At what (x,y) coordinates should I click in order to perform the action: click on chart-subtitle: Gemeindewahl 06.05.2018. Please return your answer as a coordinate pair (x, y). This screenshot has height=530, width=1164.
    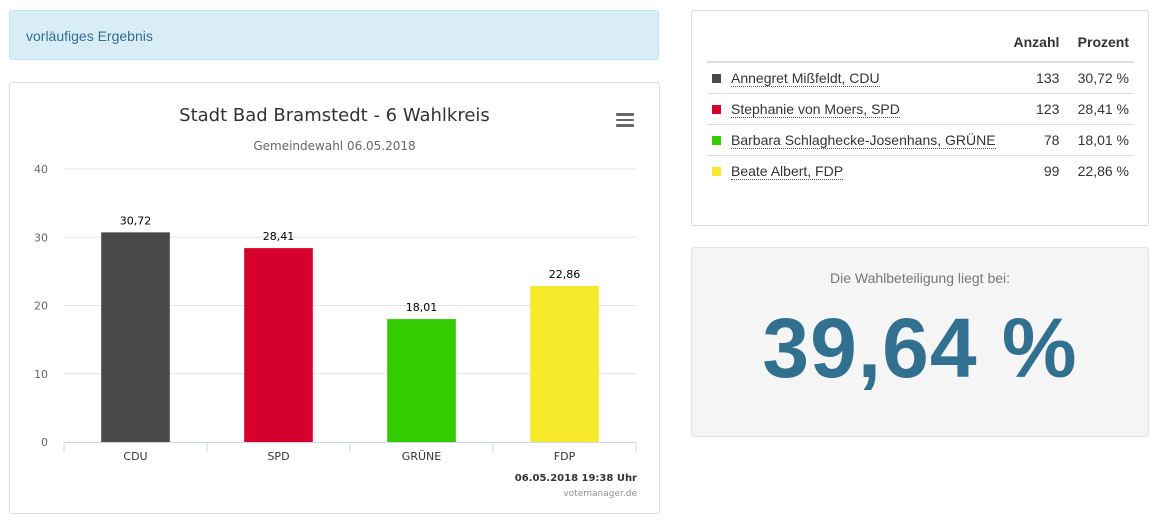
    Looking at the image, I should click on (334, 146).